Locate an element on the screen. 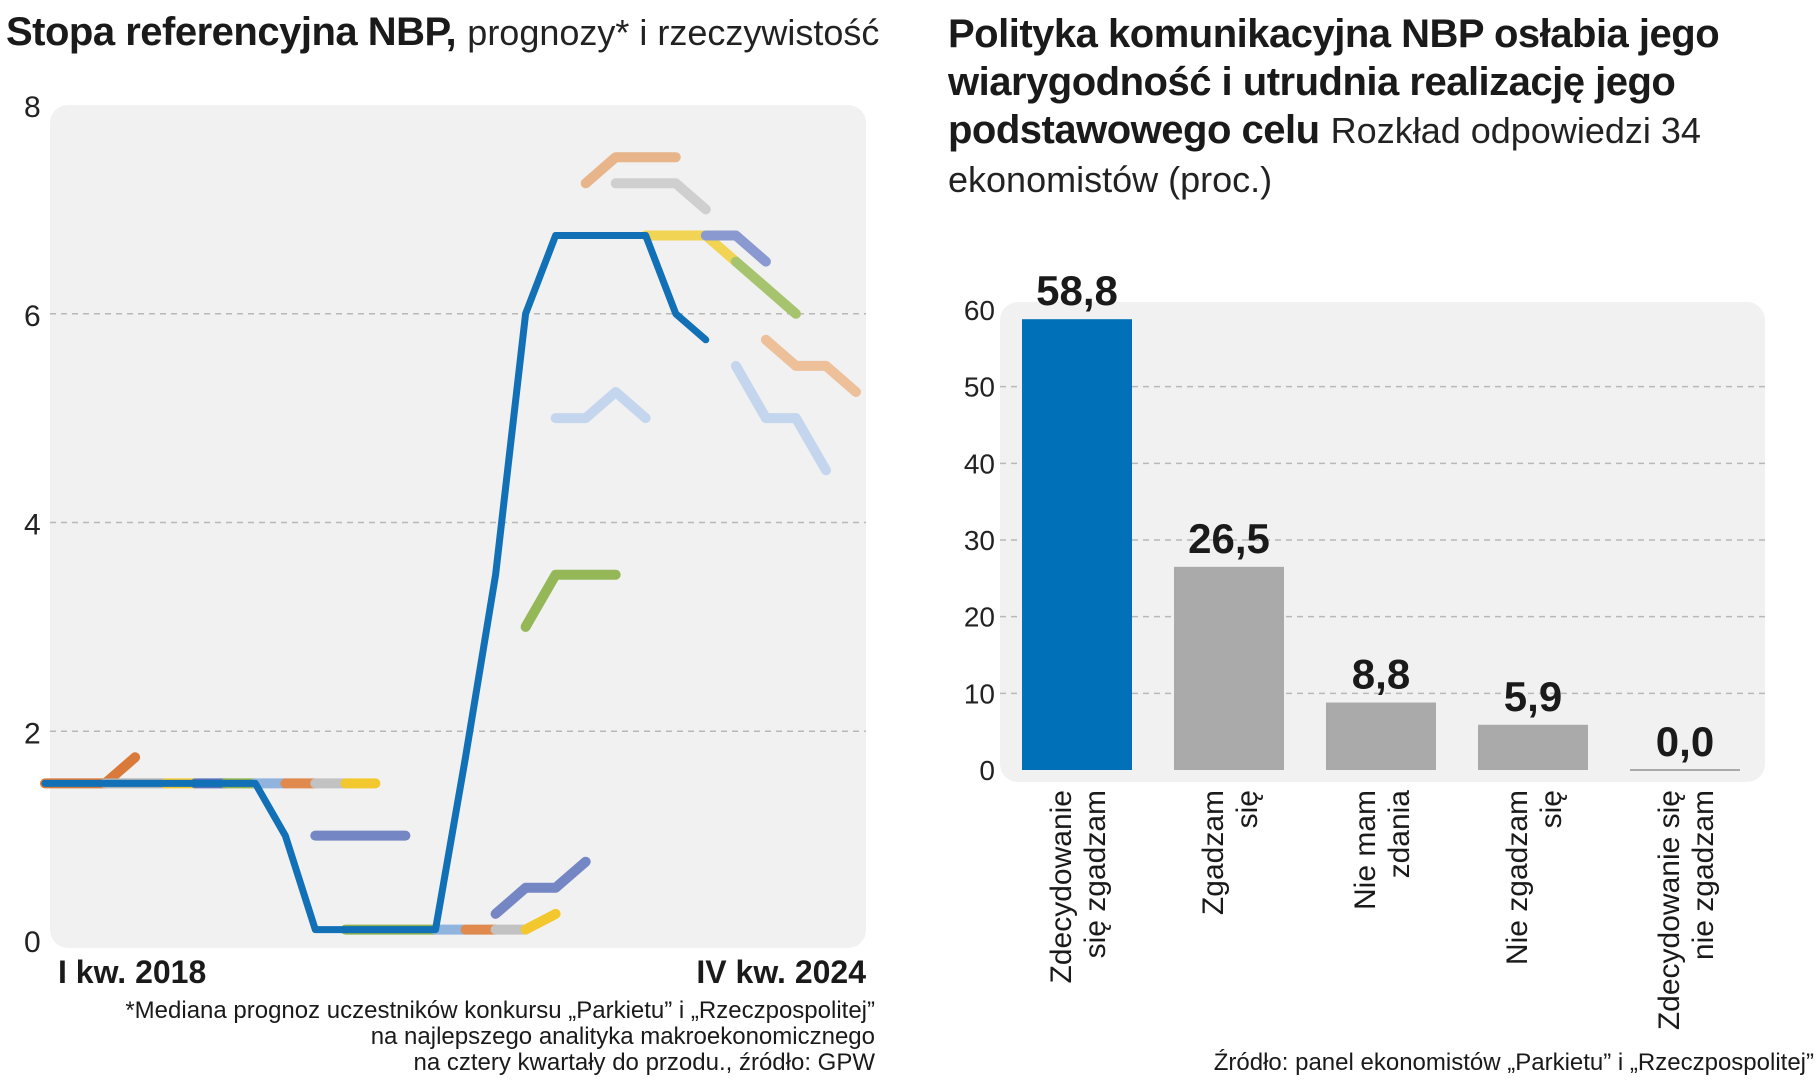 This screenshot has height=1080, width=1820. bar-value-label: 26,5 is located at coordinates (1229, 538).